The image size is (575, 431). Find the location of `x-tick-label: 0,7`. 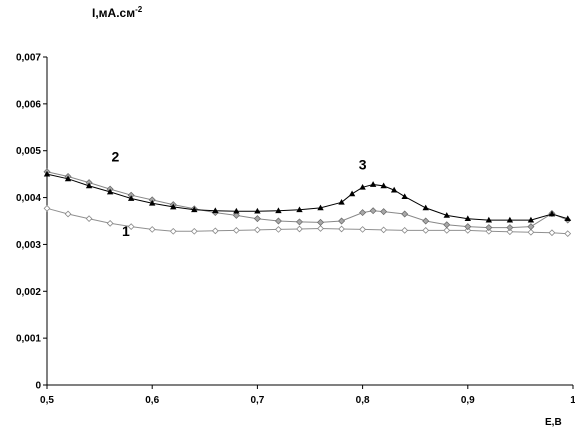

x-tick-label: 0,7 is located at coordinates (257, 400).